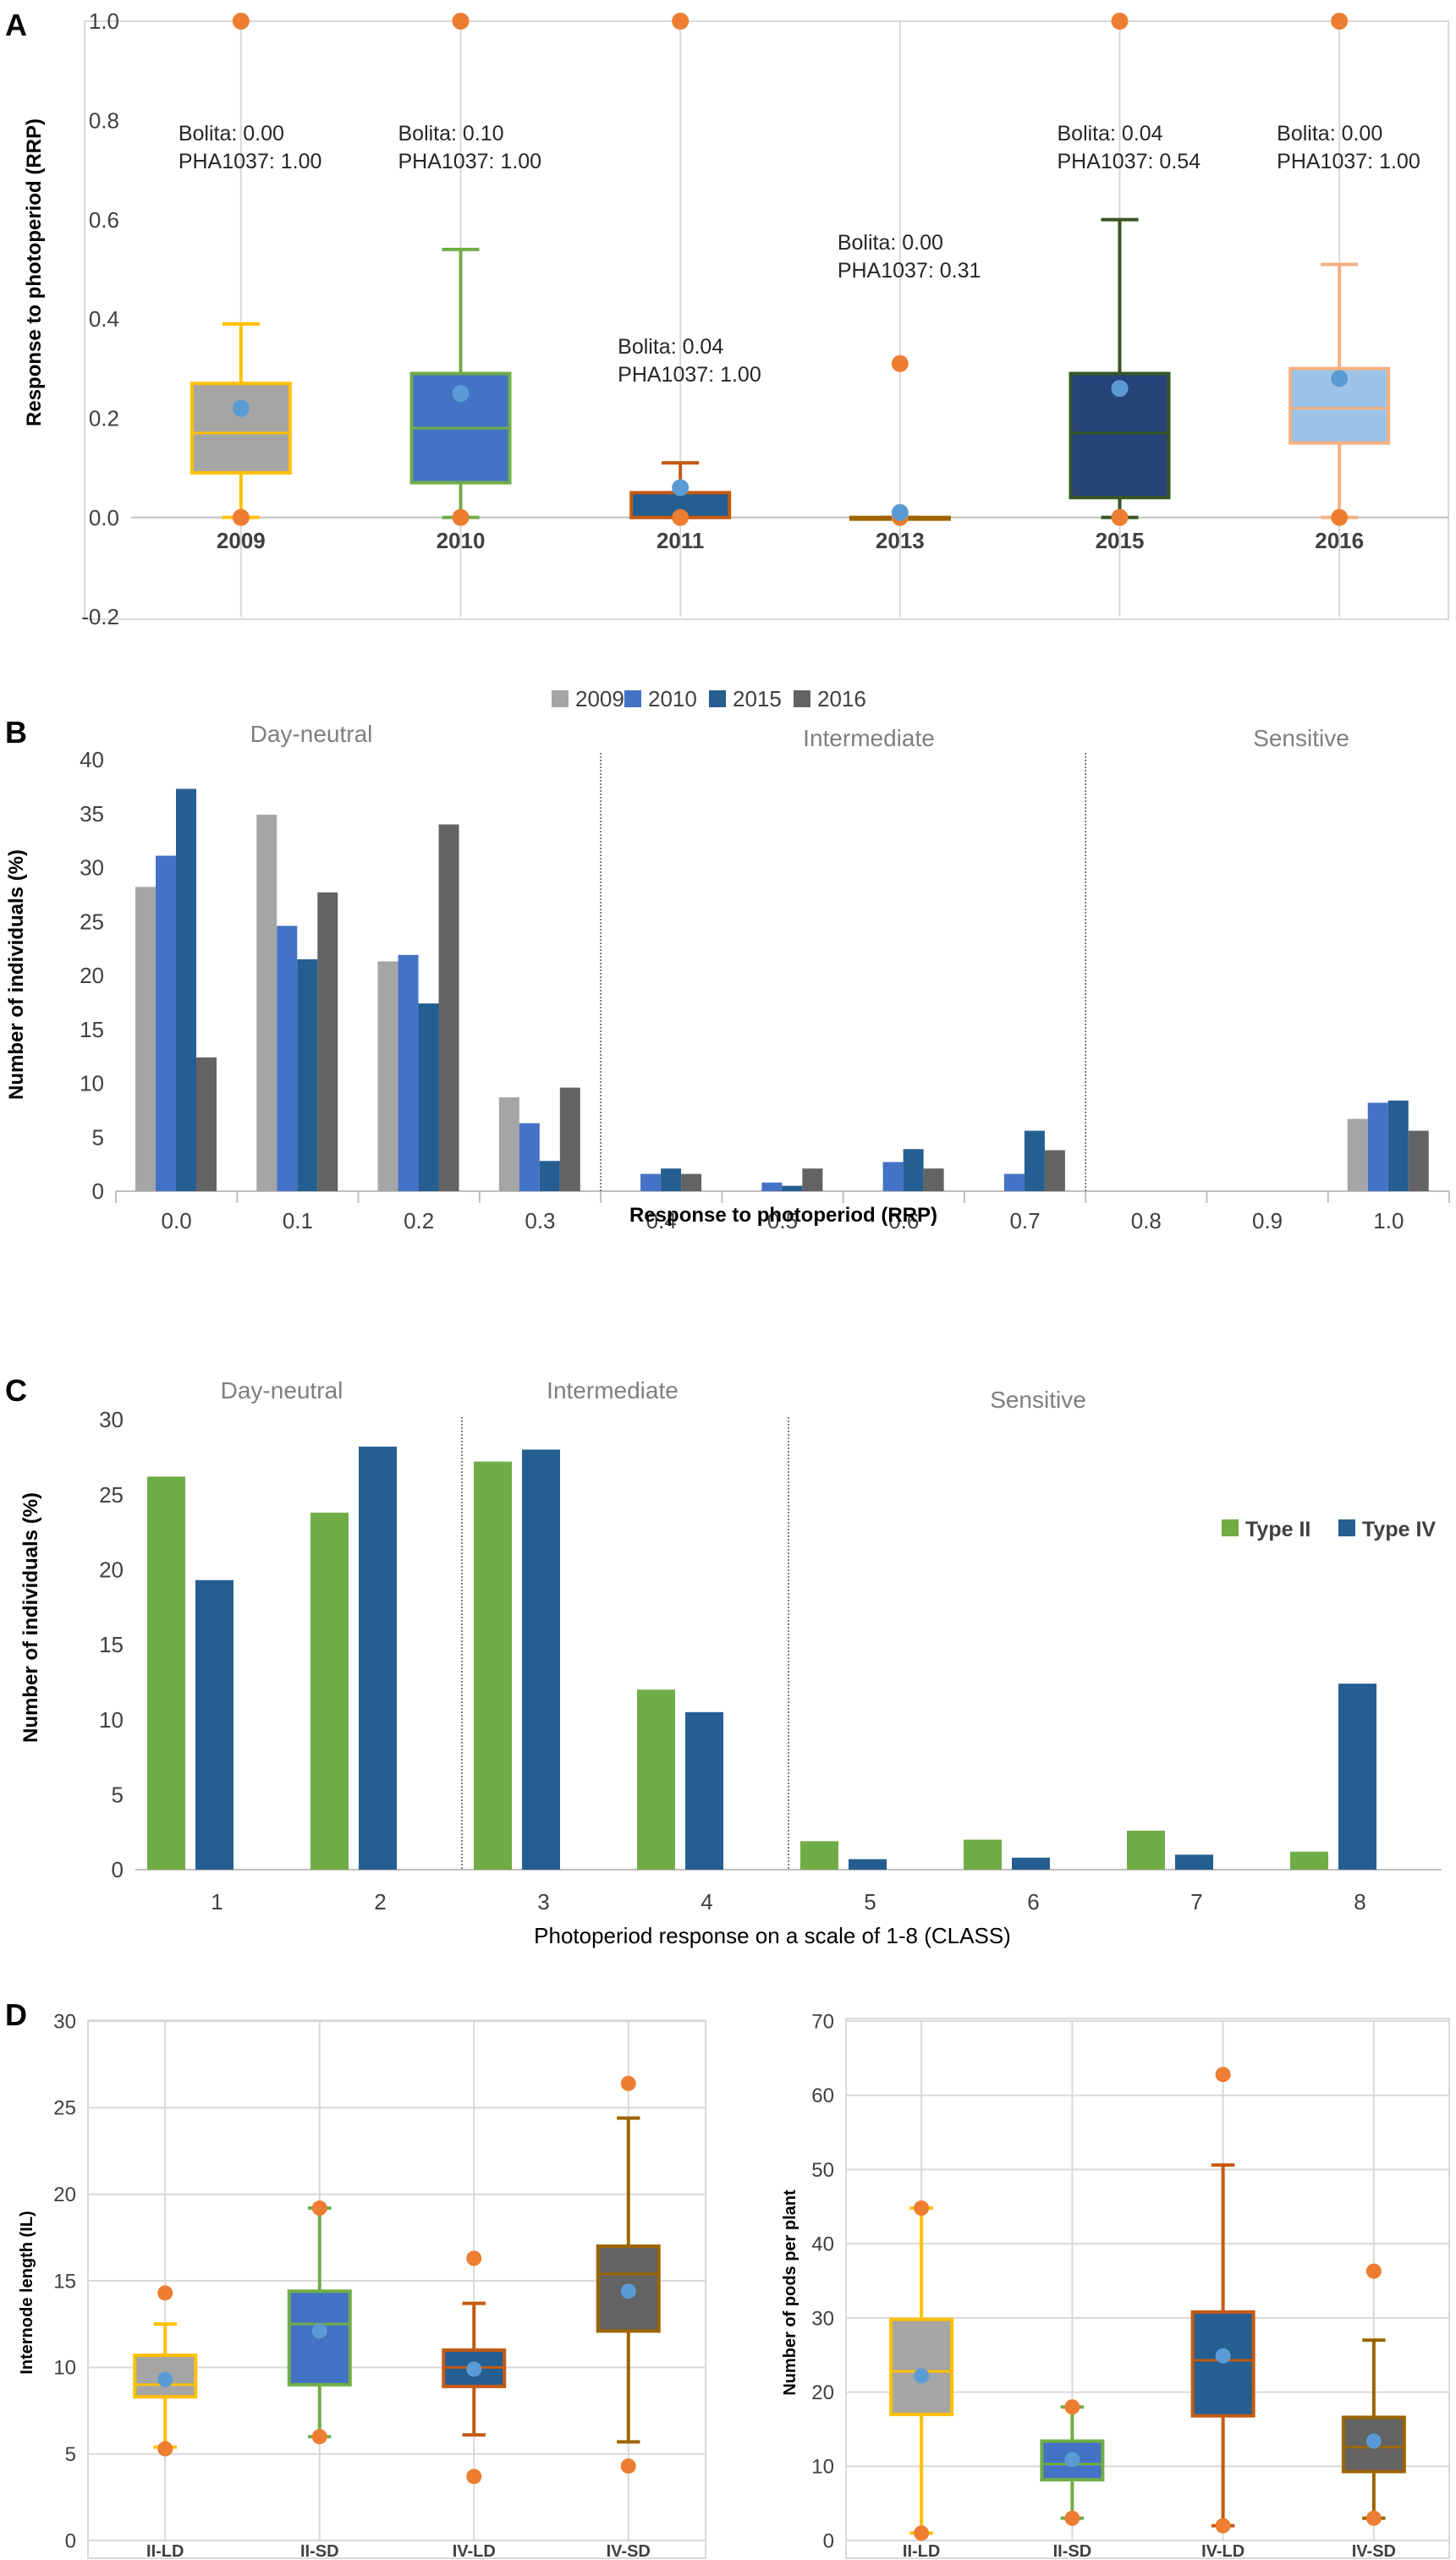 The height and width of the screenshot is (2560, 1456). Describe the element at coordinates (311, 734) in the screenshot. I see `panel-b-region-day-neutral: Day-neutral` at that location.